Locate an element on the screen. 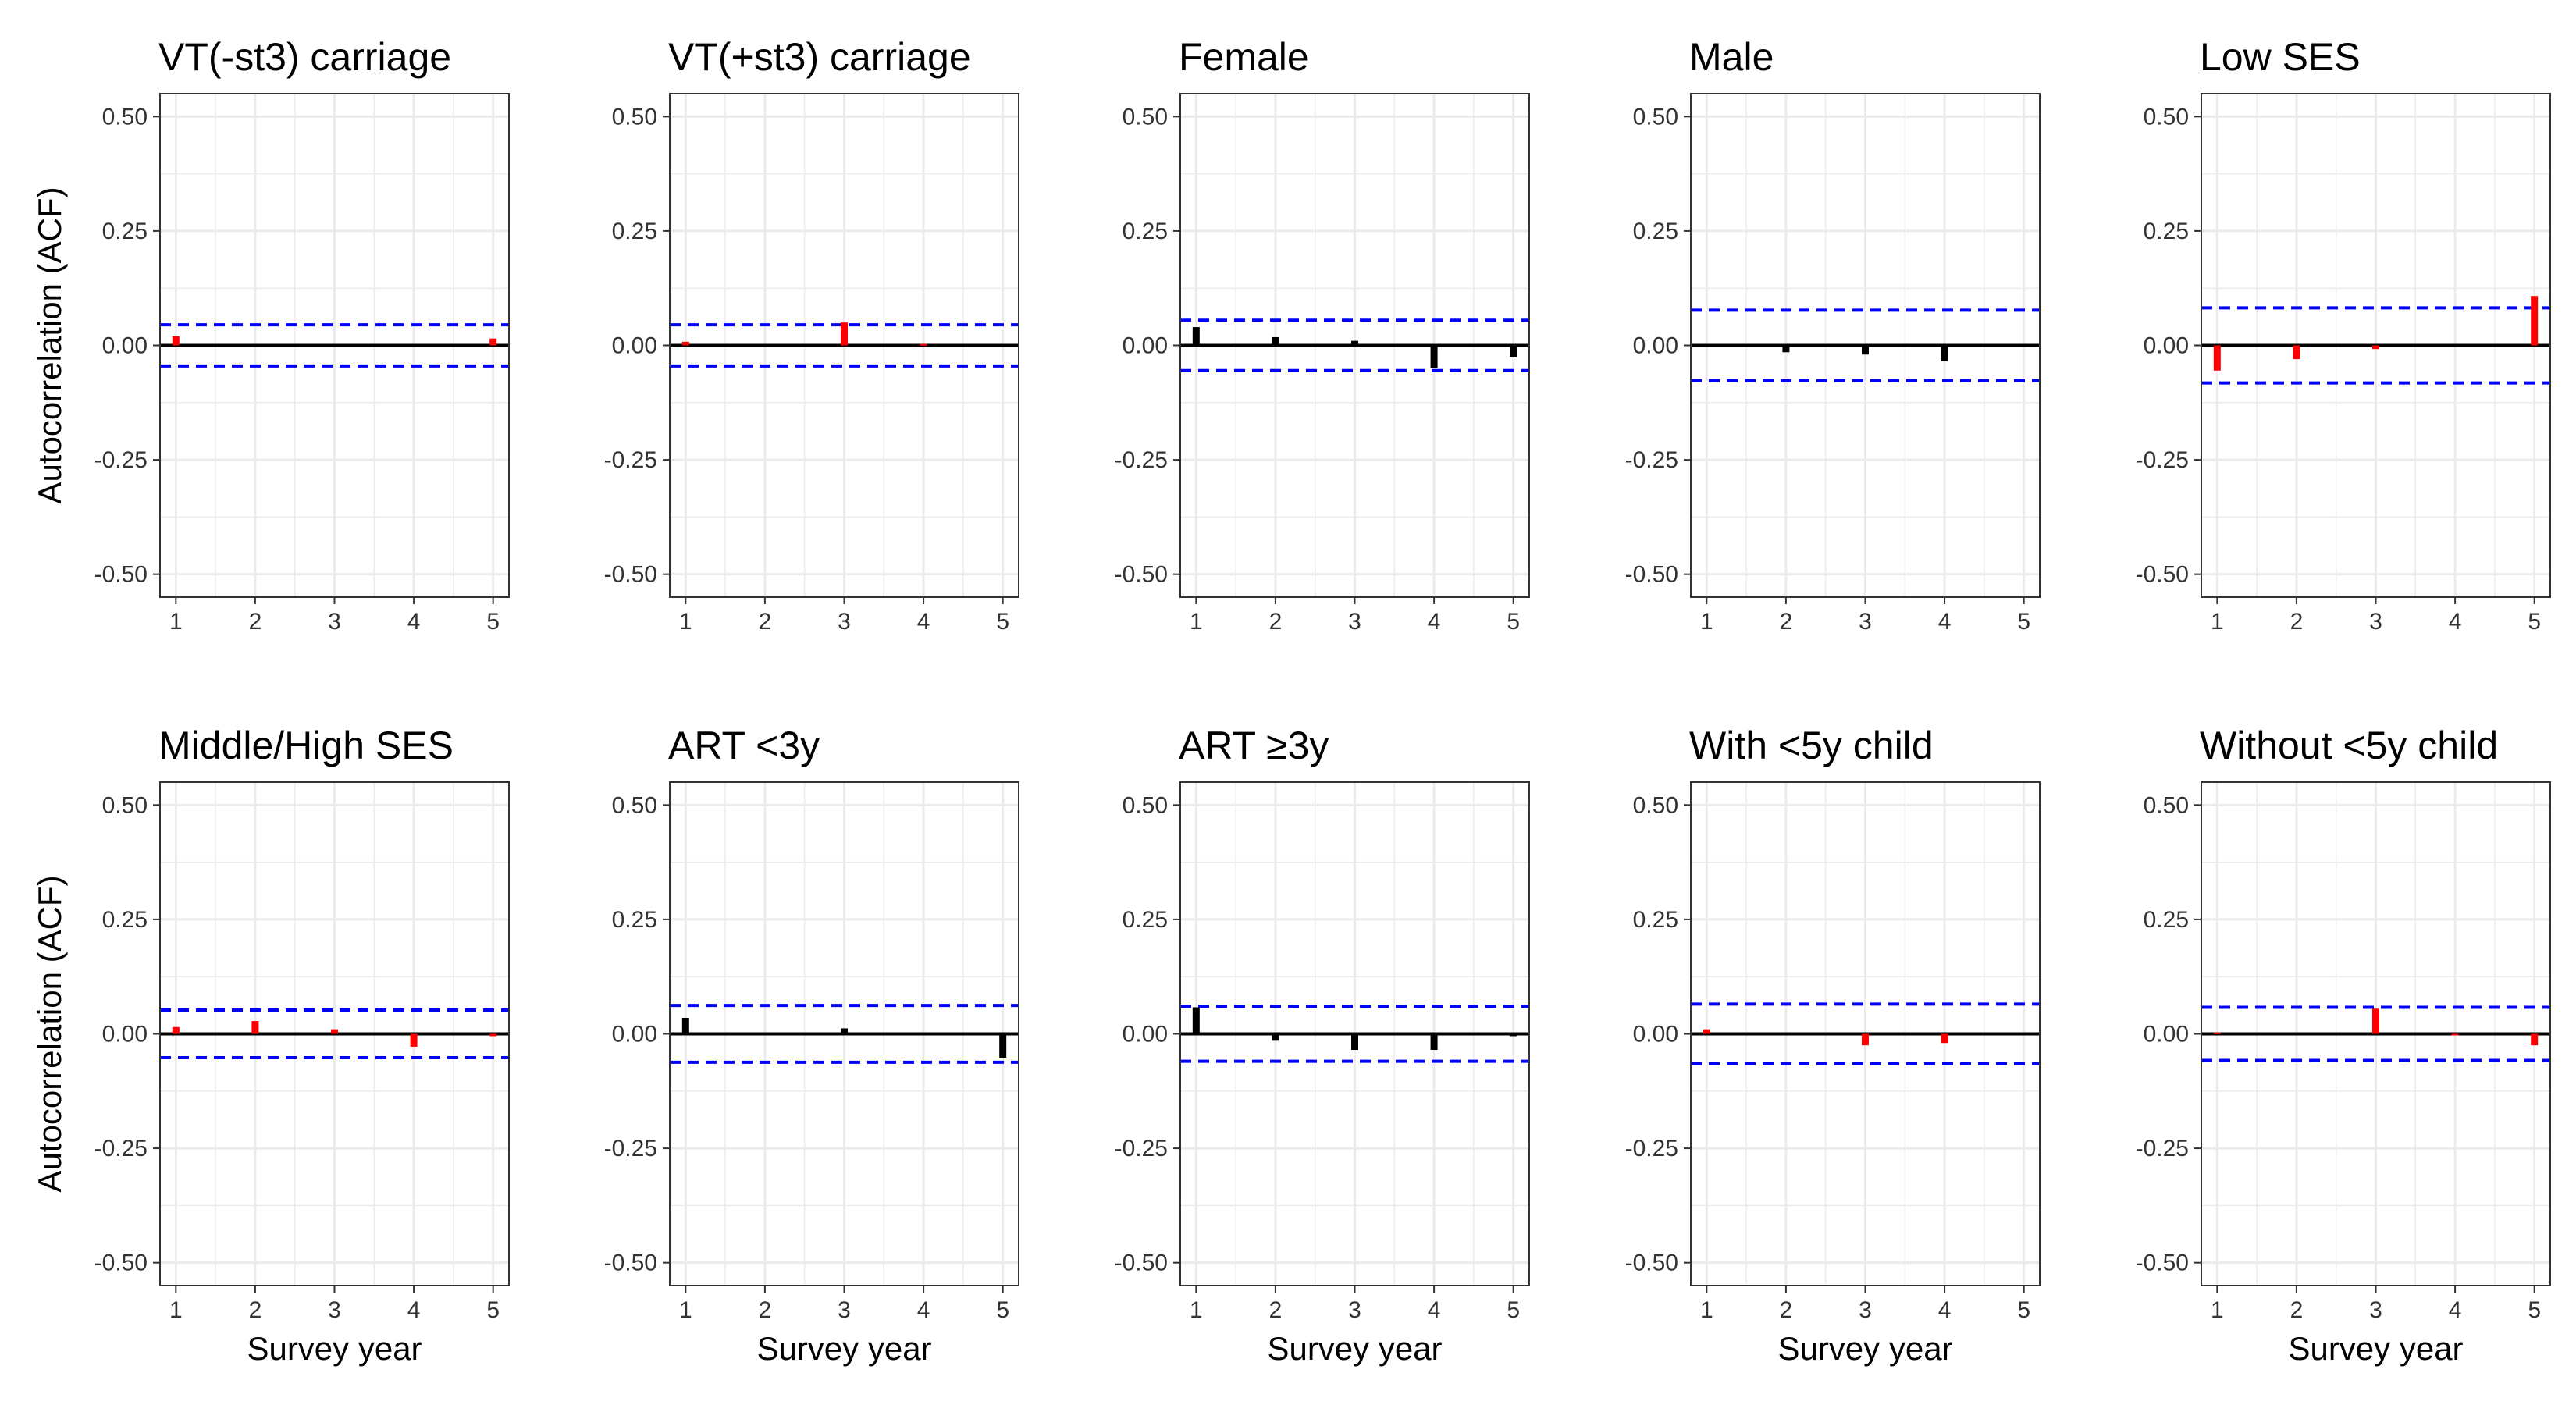  panel-title: VT(-st3) carriage is located at coordinates (304, 57).